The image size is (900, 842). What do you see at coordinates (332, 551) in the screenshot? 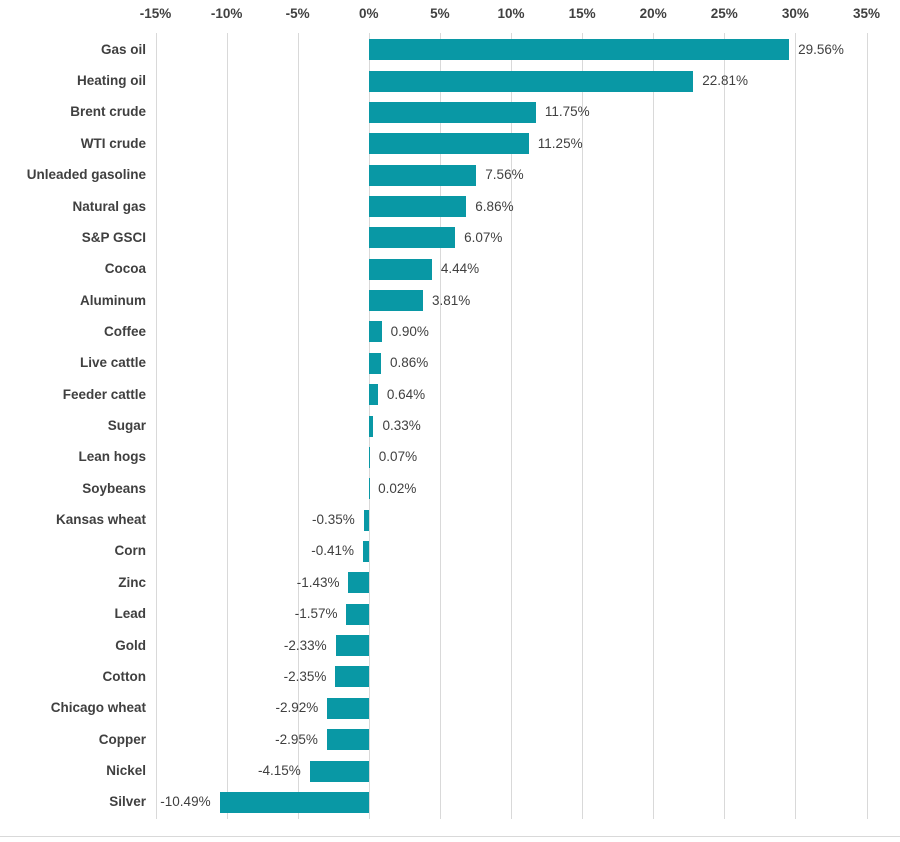
I see `value-label: -0.41%` at bounding box center [332, 551].